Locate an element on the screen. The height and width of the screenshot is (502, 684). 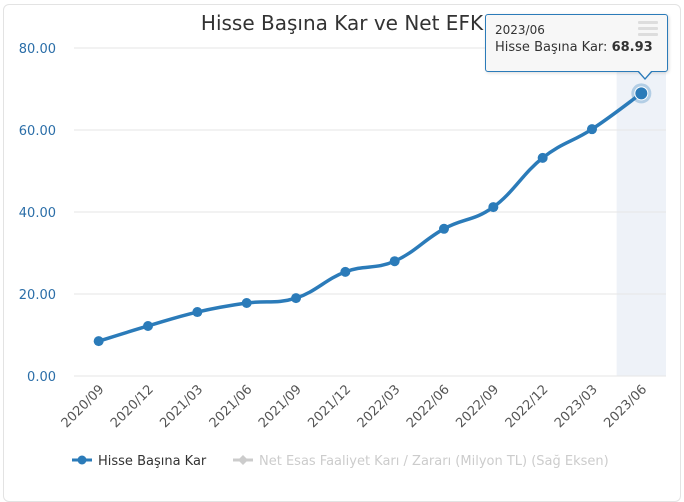
tooltip-arrow is located at coordinates (645, 75).